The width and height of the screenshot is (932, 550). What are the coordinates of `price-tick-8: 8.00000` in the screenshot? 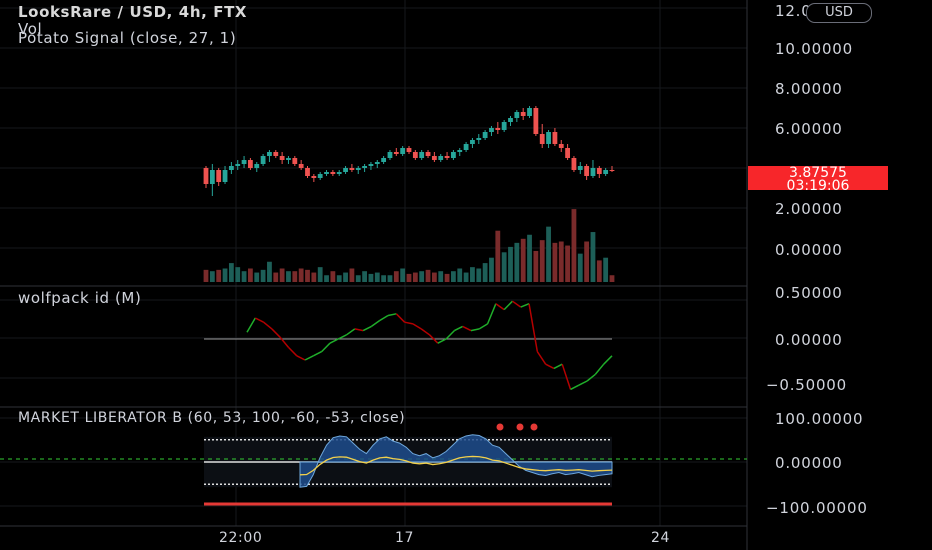 It's located at (809, 89).